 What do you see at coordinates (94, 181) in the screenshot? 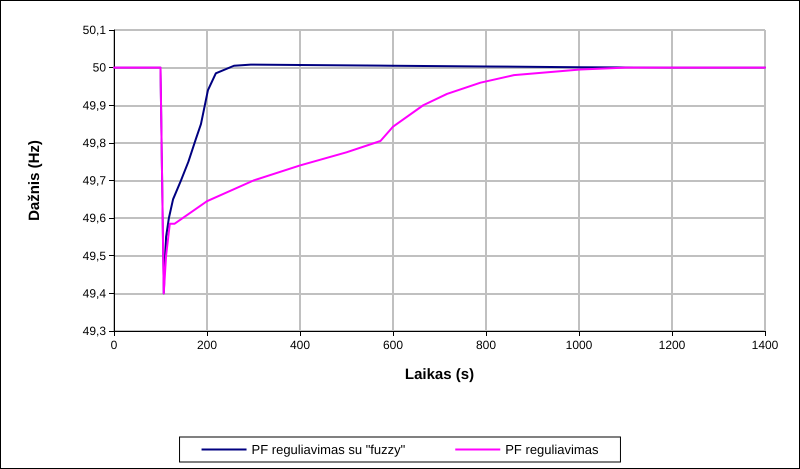
I see `y-tick-label: 49,7` at bounding box center [94, 181].